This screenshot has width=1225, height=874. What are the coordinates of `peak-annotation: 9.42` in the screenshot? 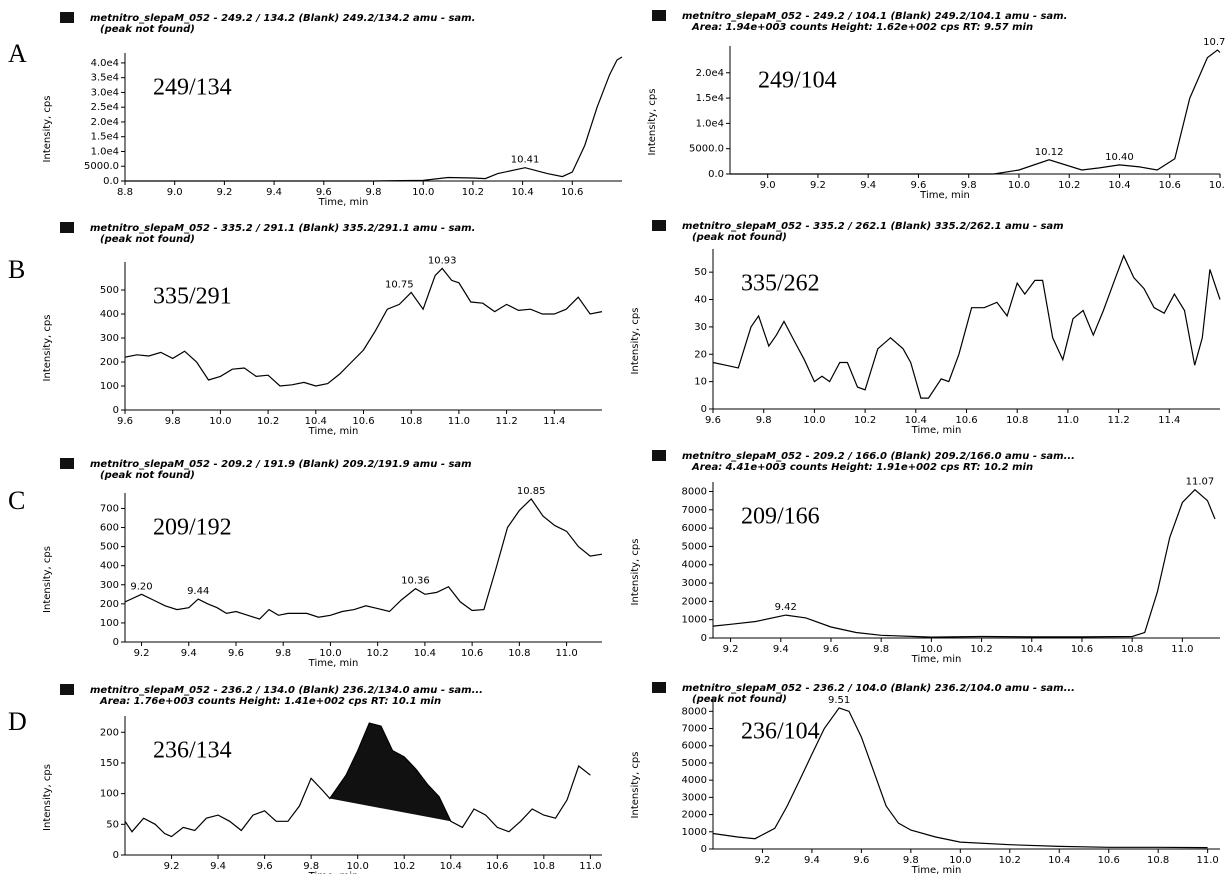 It's located at (786, 607).